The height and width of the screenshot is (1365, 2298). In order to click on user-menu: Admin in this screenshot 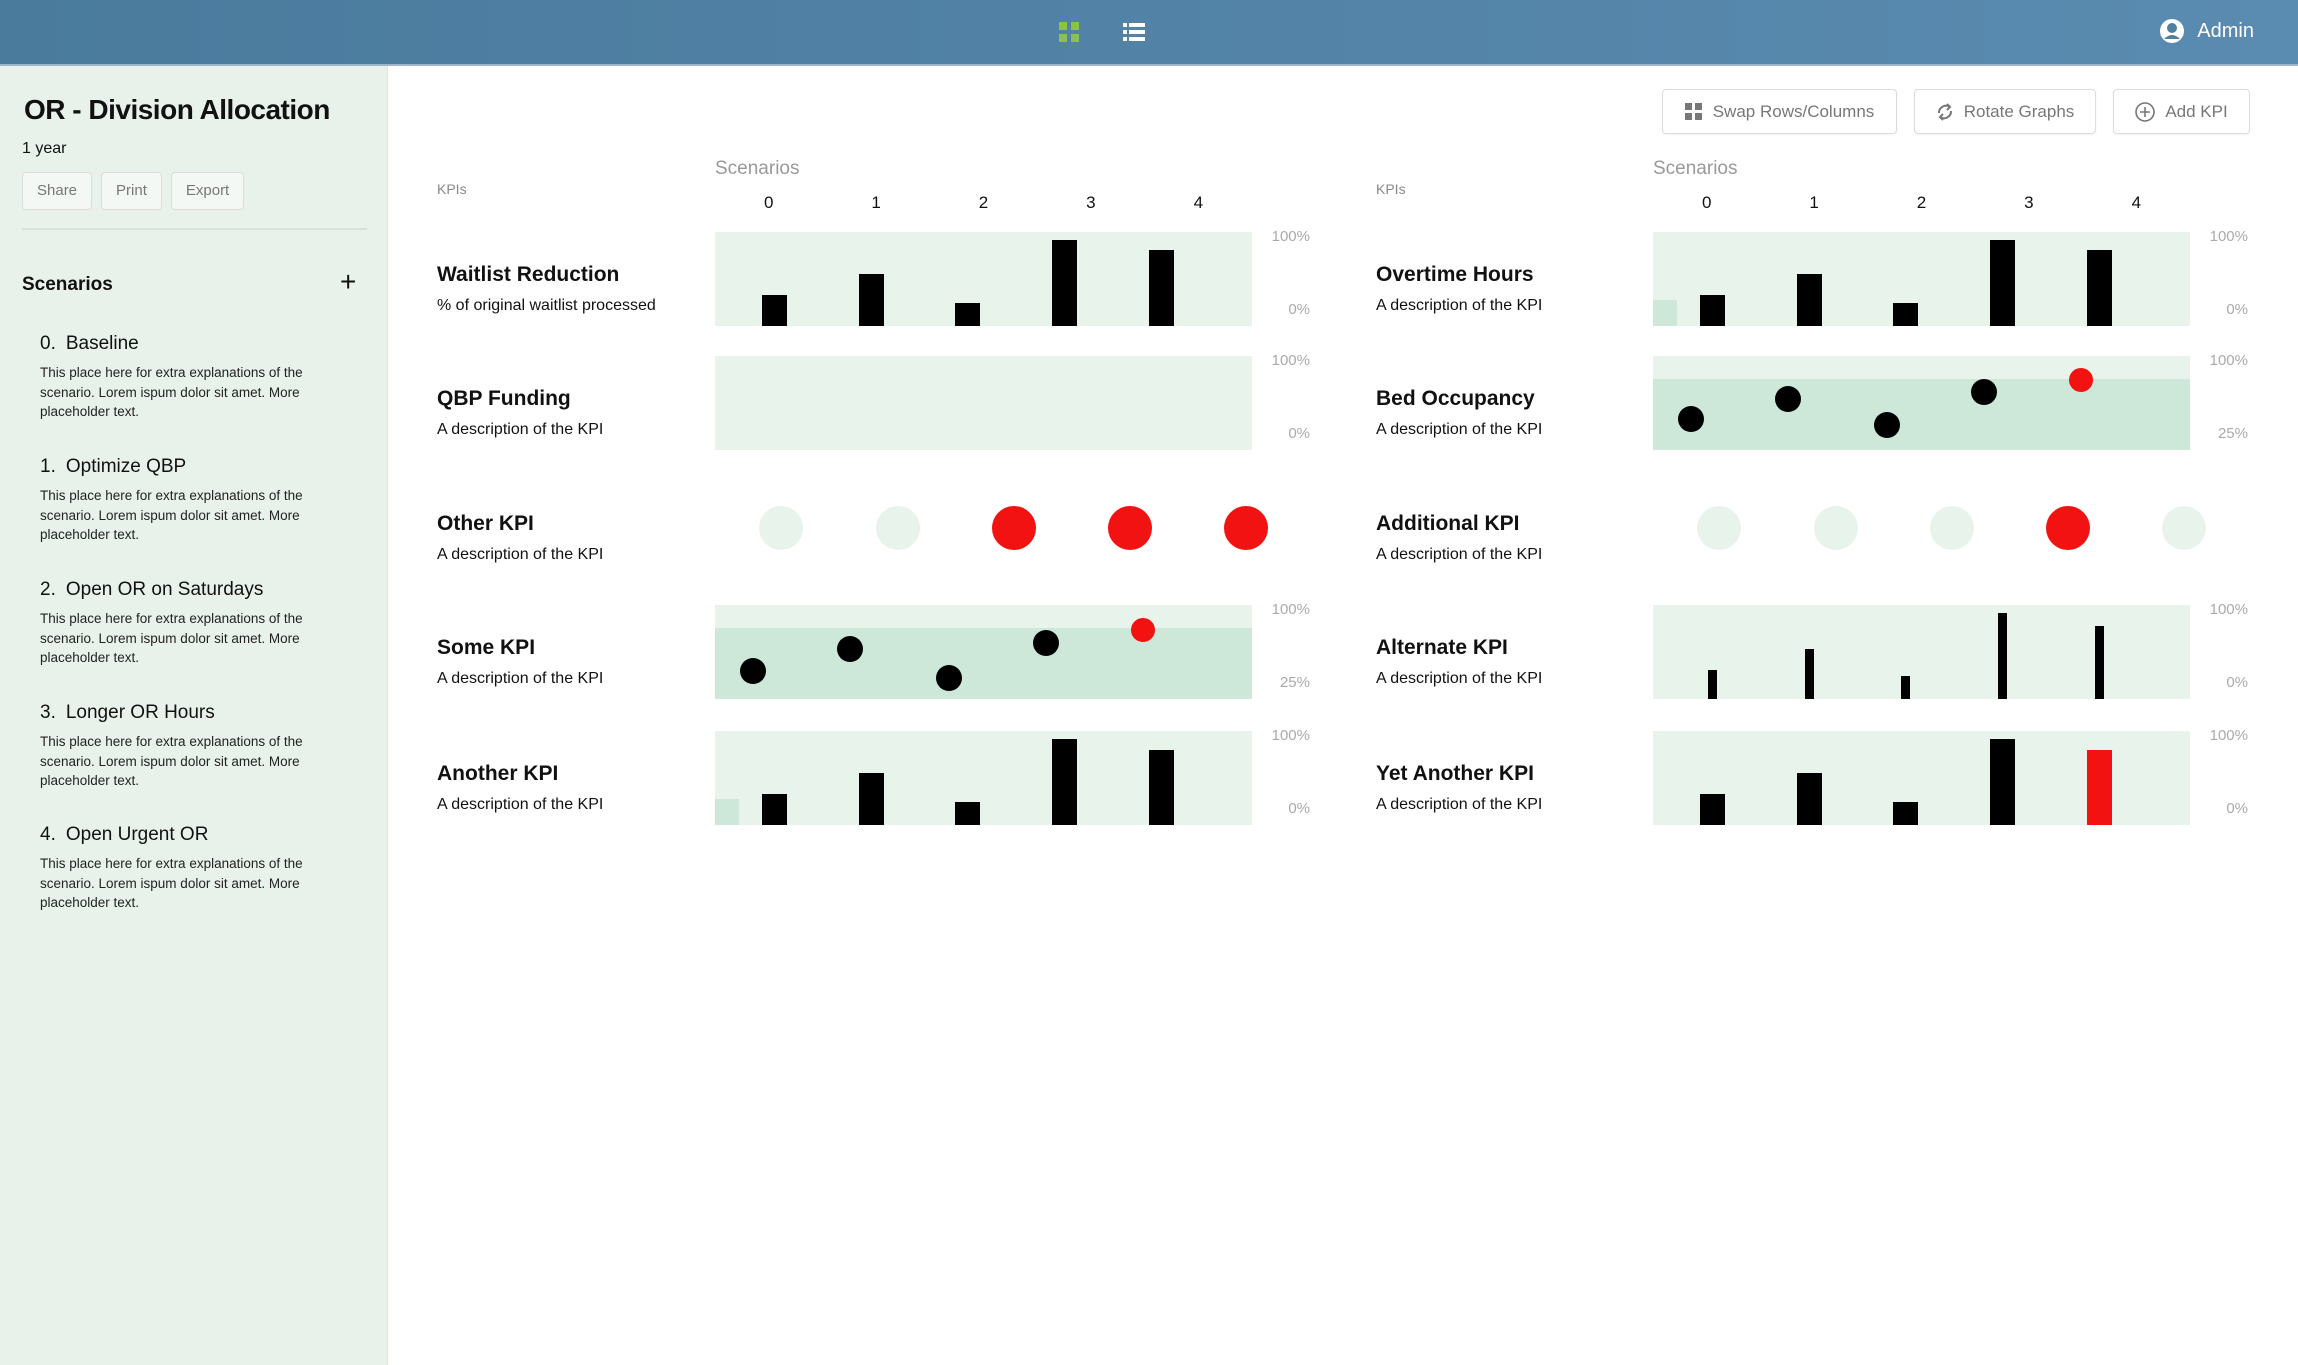, I will do `click(2206, 31)`.